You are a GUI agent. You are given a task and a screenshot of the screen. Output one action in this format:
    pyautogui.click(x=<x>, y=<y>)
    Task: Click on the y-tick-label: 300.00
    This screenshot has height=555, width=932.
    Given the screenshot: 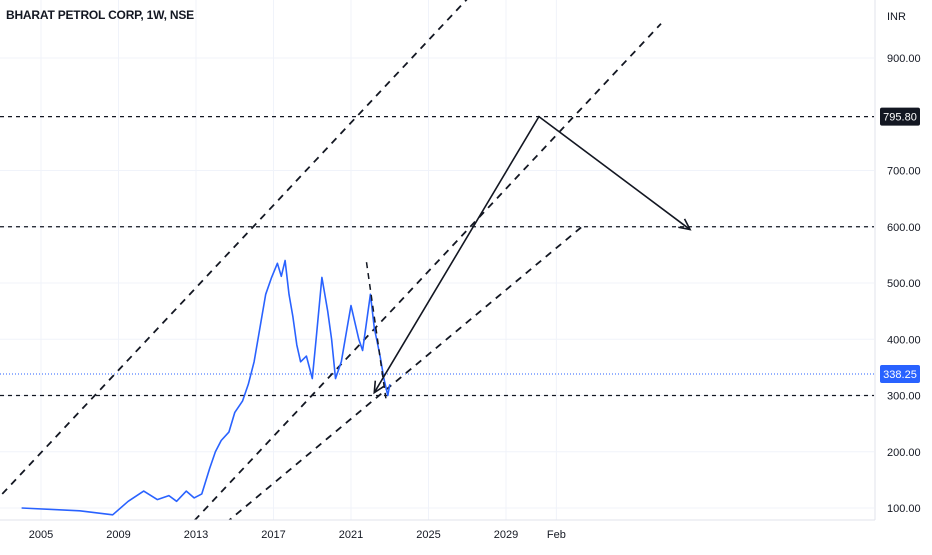 What is the action you would take?
    pyautogui.click(x=904, y=397)
    